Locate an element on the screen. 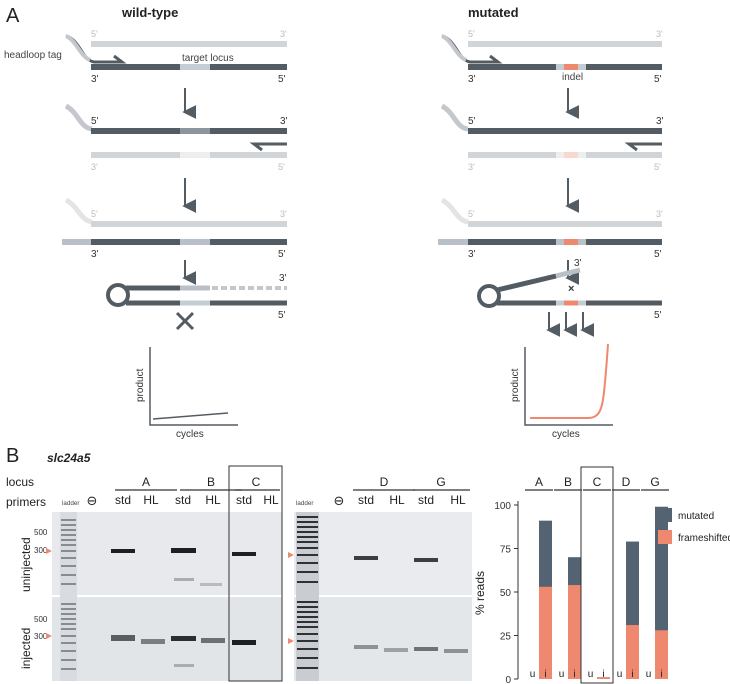  ladder-lane is located at coordinates (68, 596).